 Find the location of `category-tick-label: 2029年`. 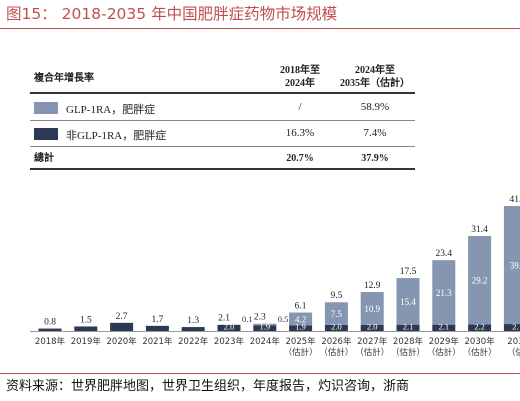

category-tick-label: 2029年 is located at coordinates (444, 341).